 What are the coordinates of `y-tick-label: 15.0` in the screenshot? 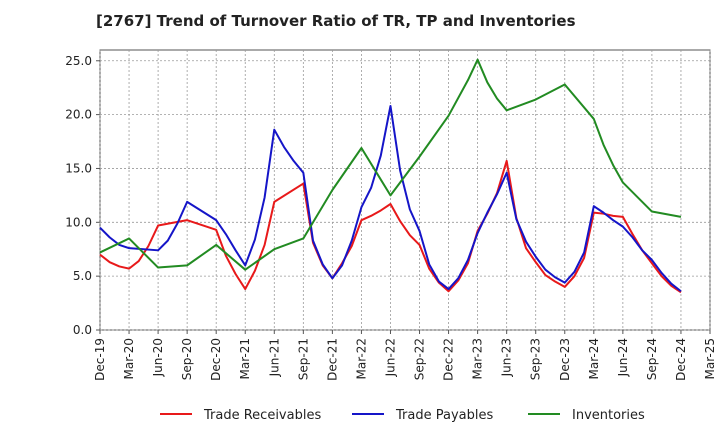 It's located at (78, 168).